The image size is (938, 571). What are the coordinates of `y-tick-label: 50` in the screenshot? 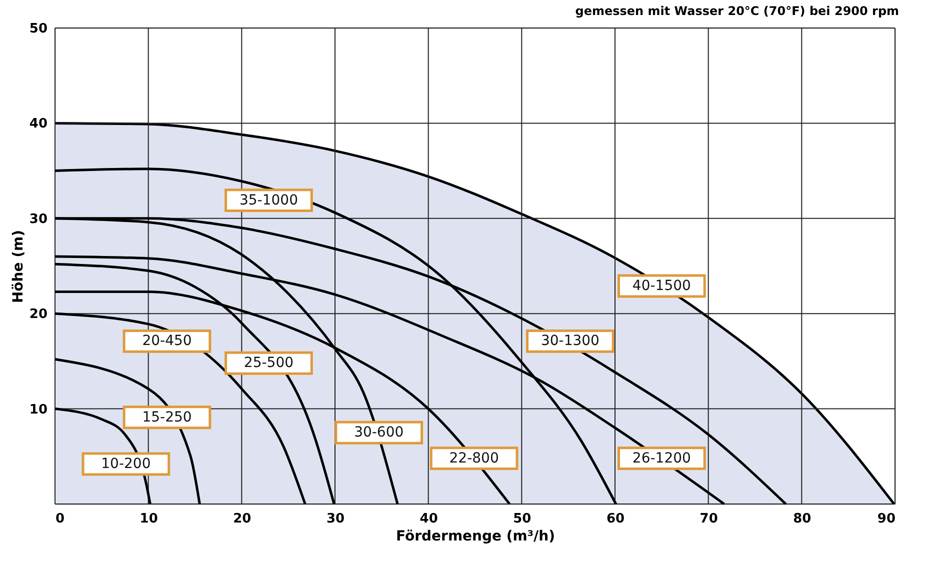 It's located at (38, 29).